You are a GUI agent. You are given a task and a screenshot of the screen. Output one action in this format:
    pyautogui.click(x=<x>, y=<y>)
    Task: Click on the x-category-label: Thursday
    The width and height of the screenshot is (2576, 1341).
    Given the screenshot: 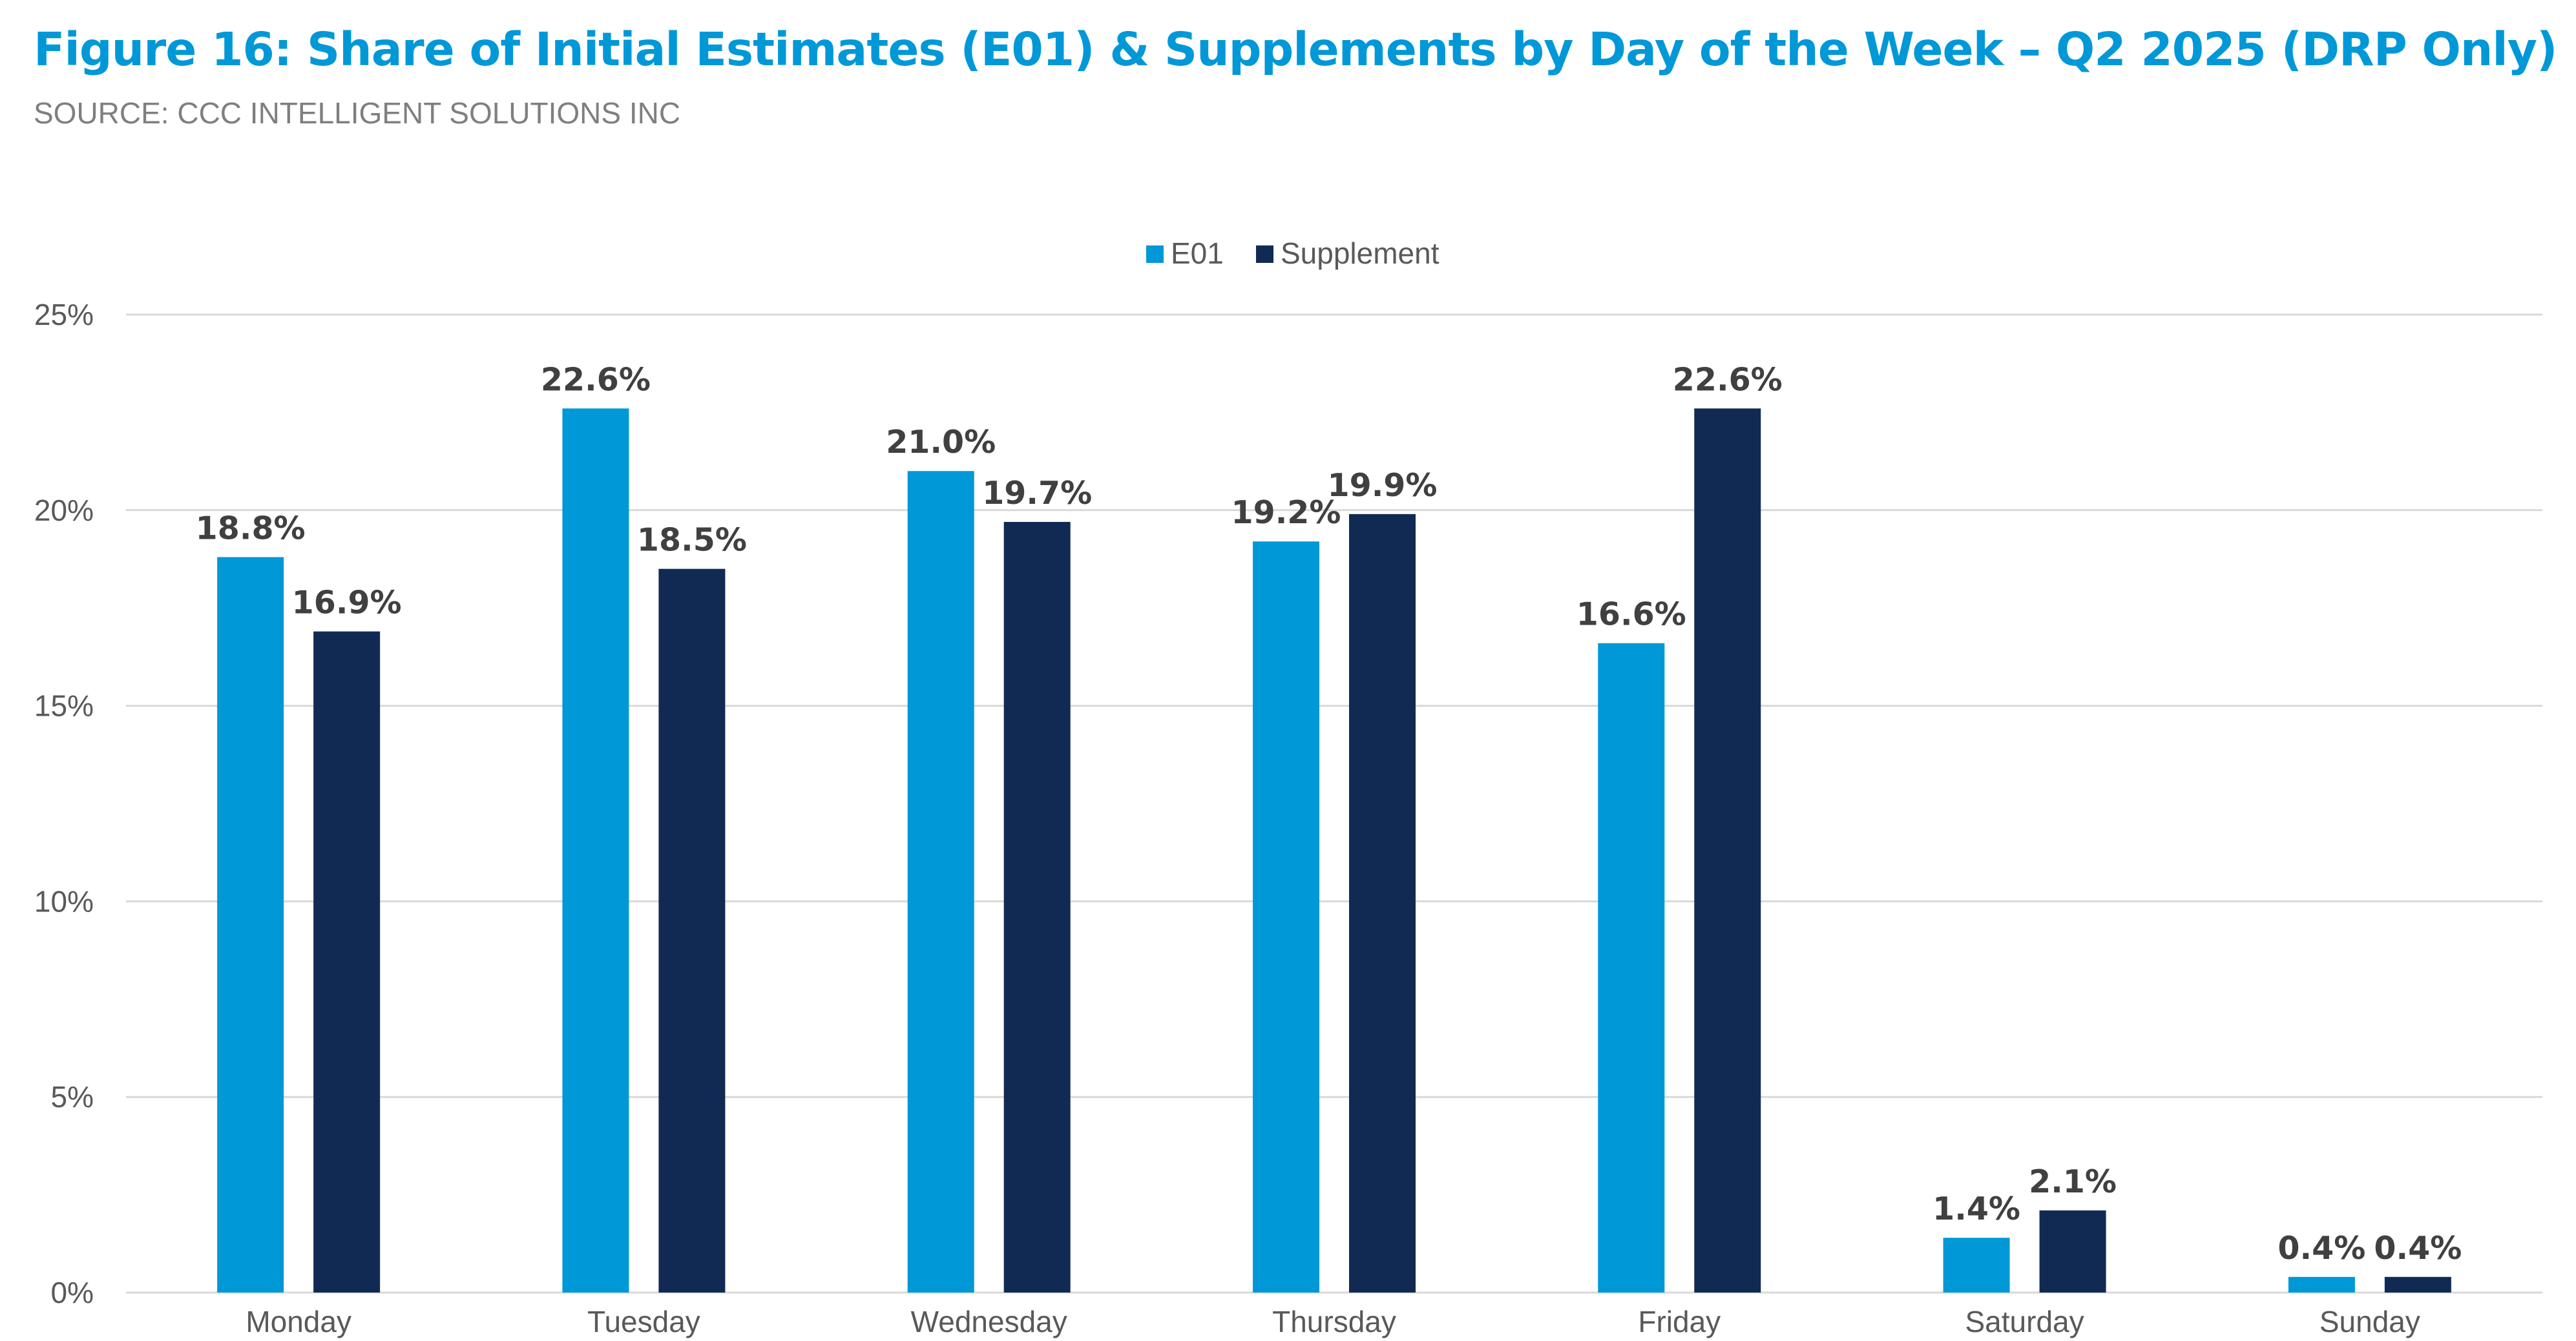 What is the action you would take?
    pyautogui.click(x=1334, y=1322)
    